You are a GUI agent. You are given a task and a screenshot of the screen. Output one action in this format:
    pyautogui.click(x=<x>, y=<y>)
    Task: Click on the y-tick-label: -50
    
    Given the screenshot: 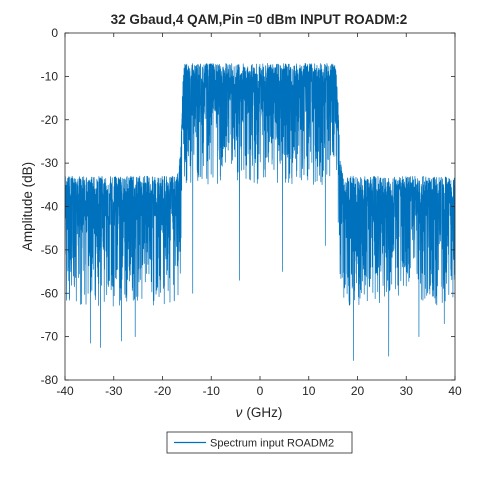 What is the action you would take?
    pyautogui.click(x=50, y=250)
    